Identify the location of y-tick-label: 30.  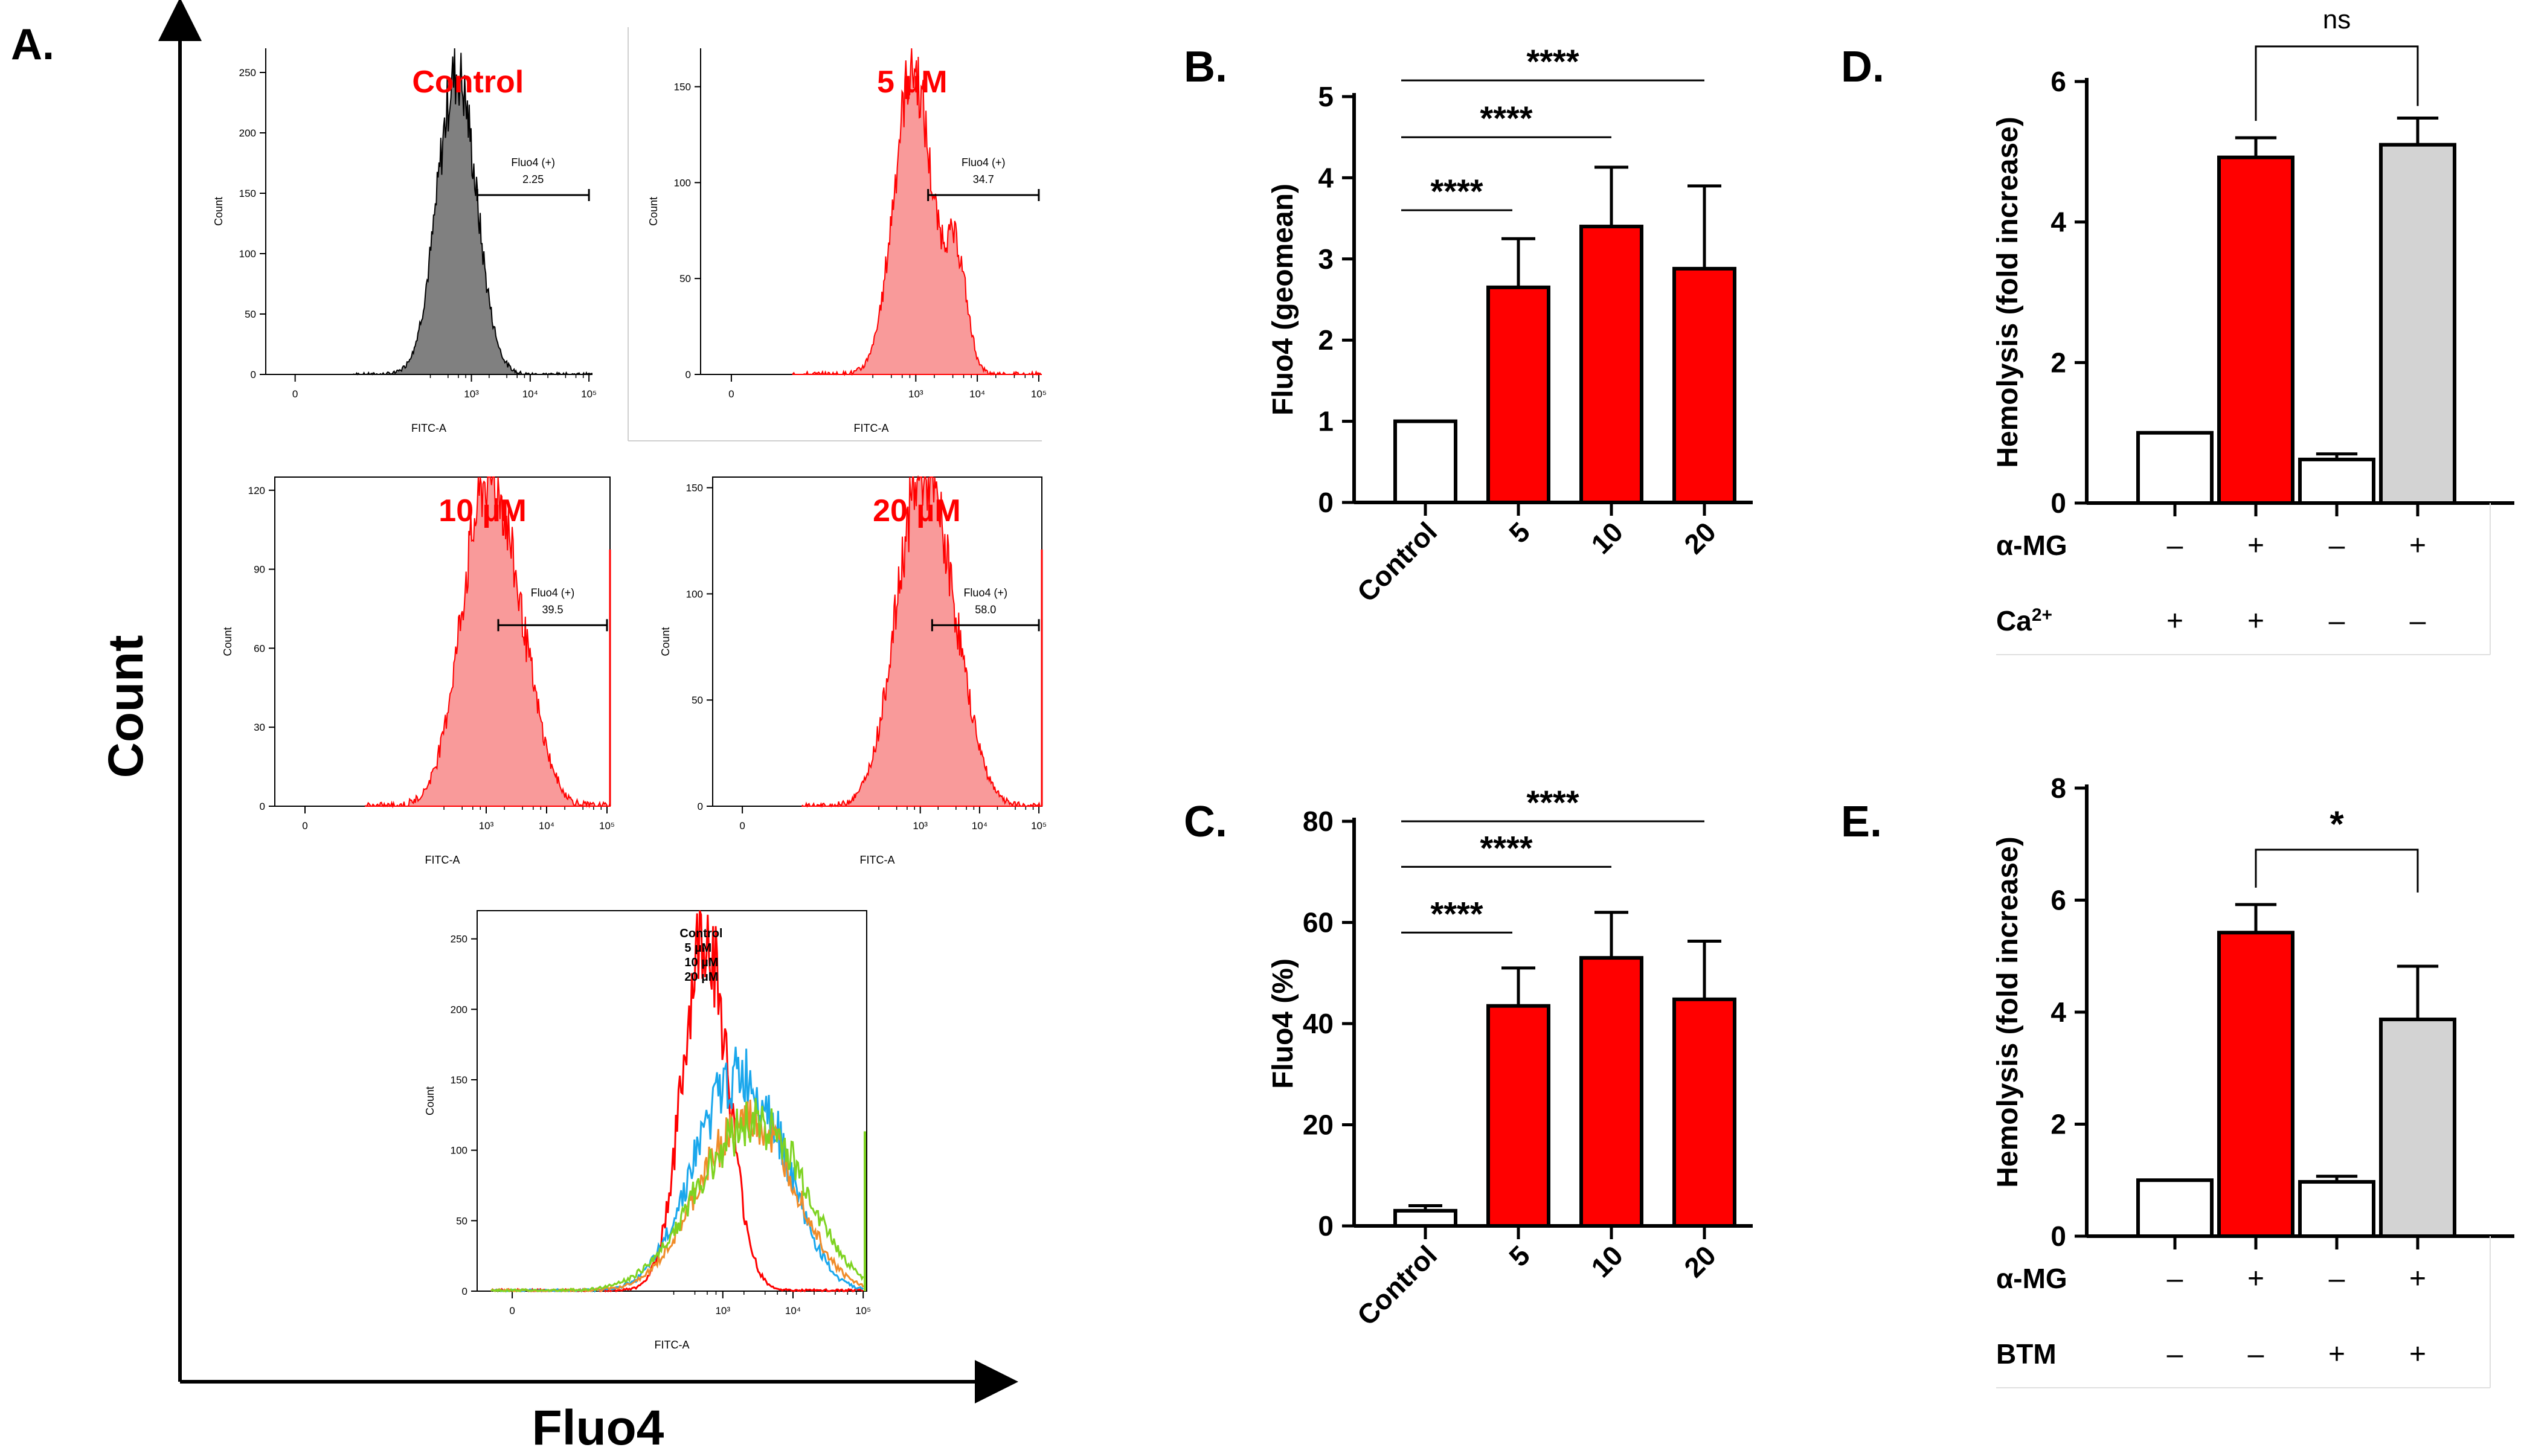
(259, 727).